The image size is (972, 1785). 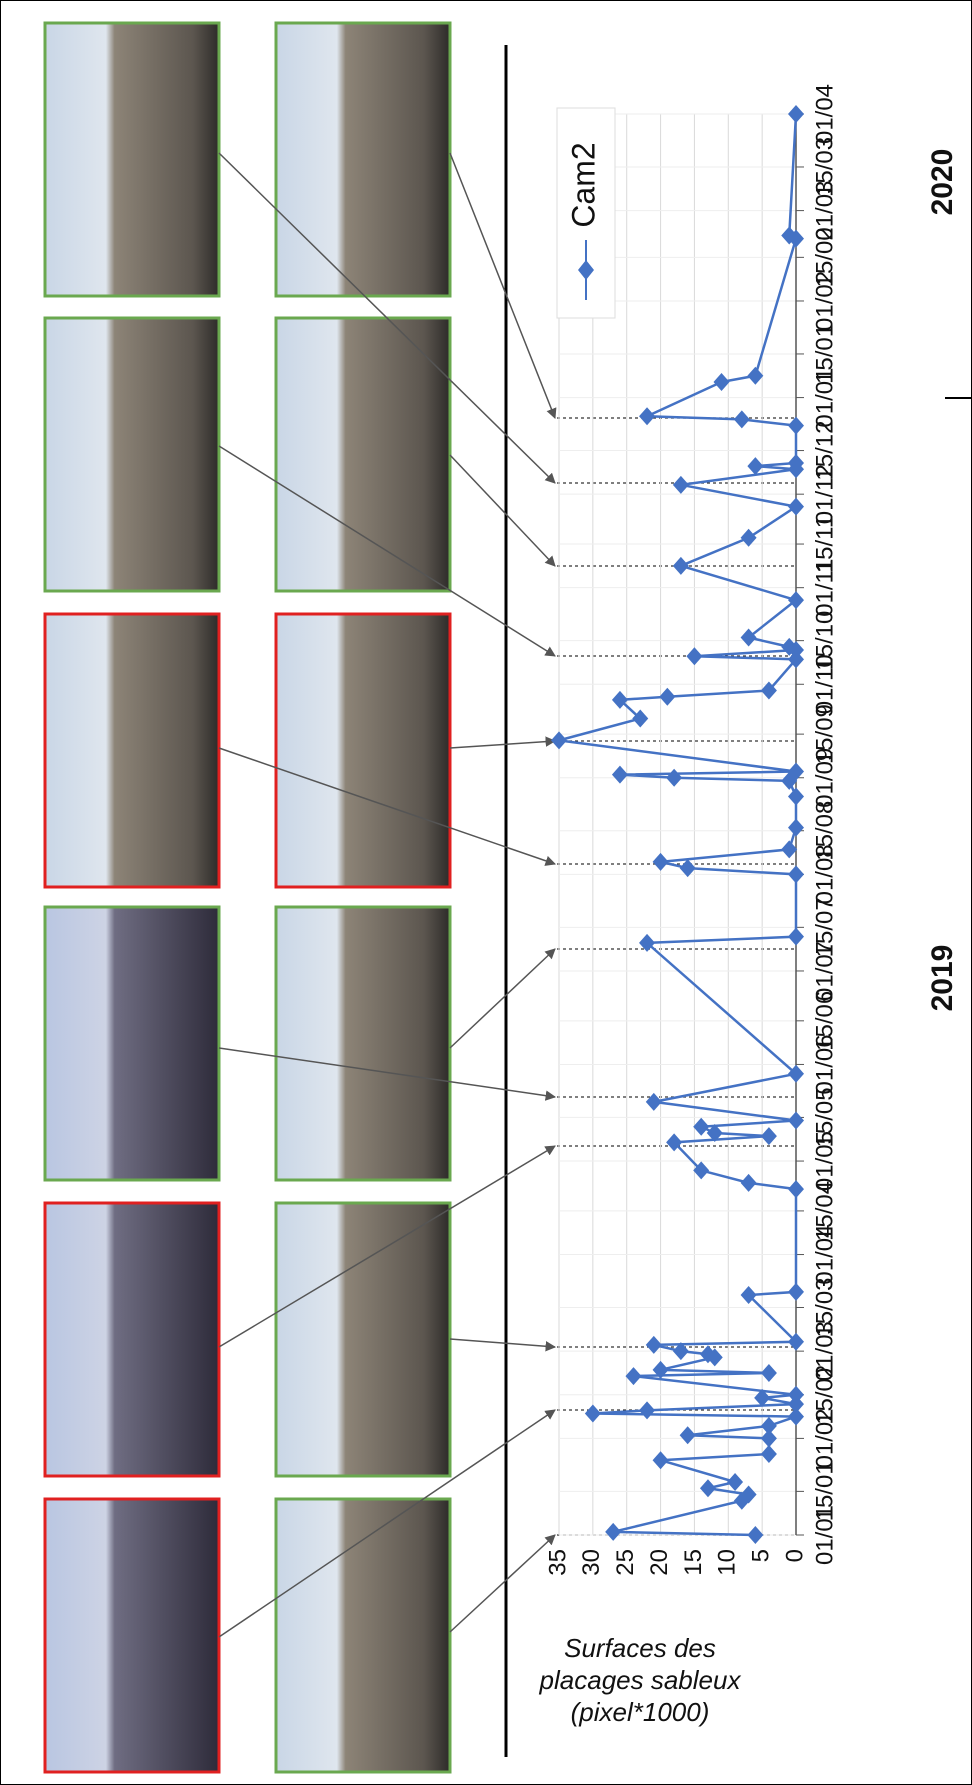 What do you see at coordinates (824, 1117) in the screenshot?
I see `x-tick-label: 15/05` at bounding box center [824, 1117].